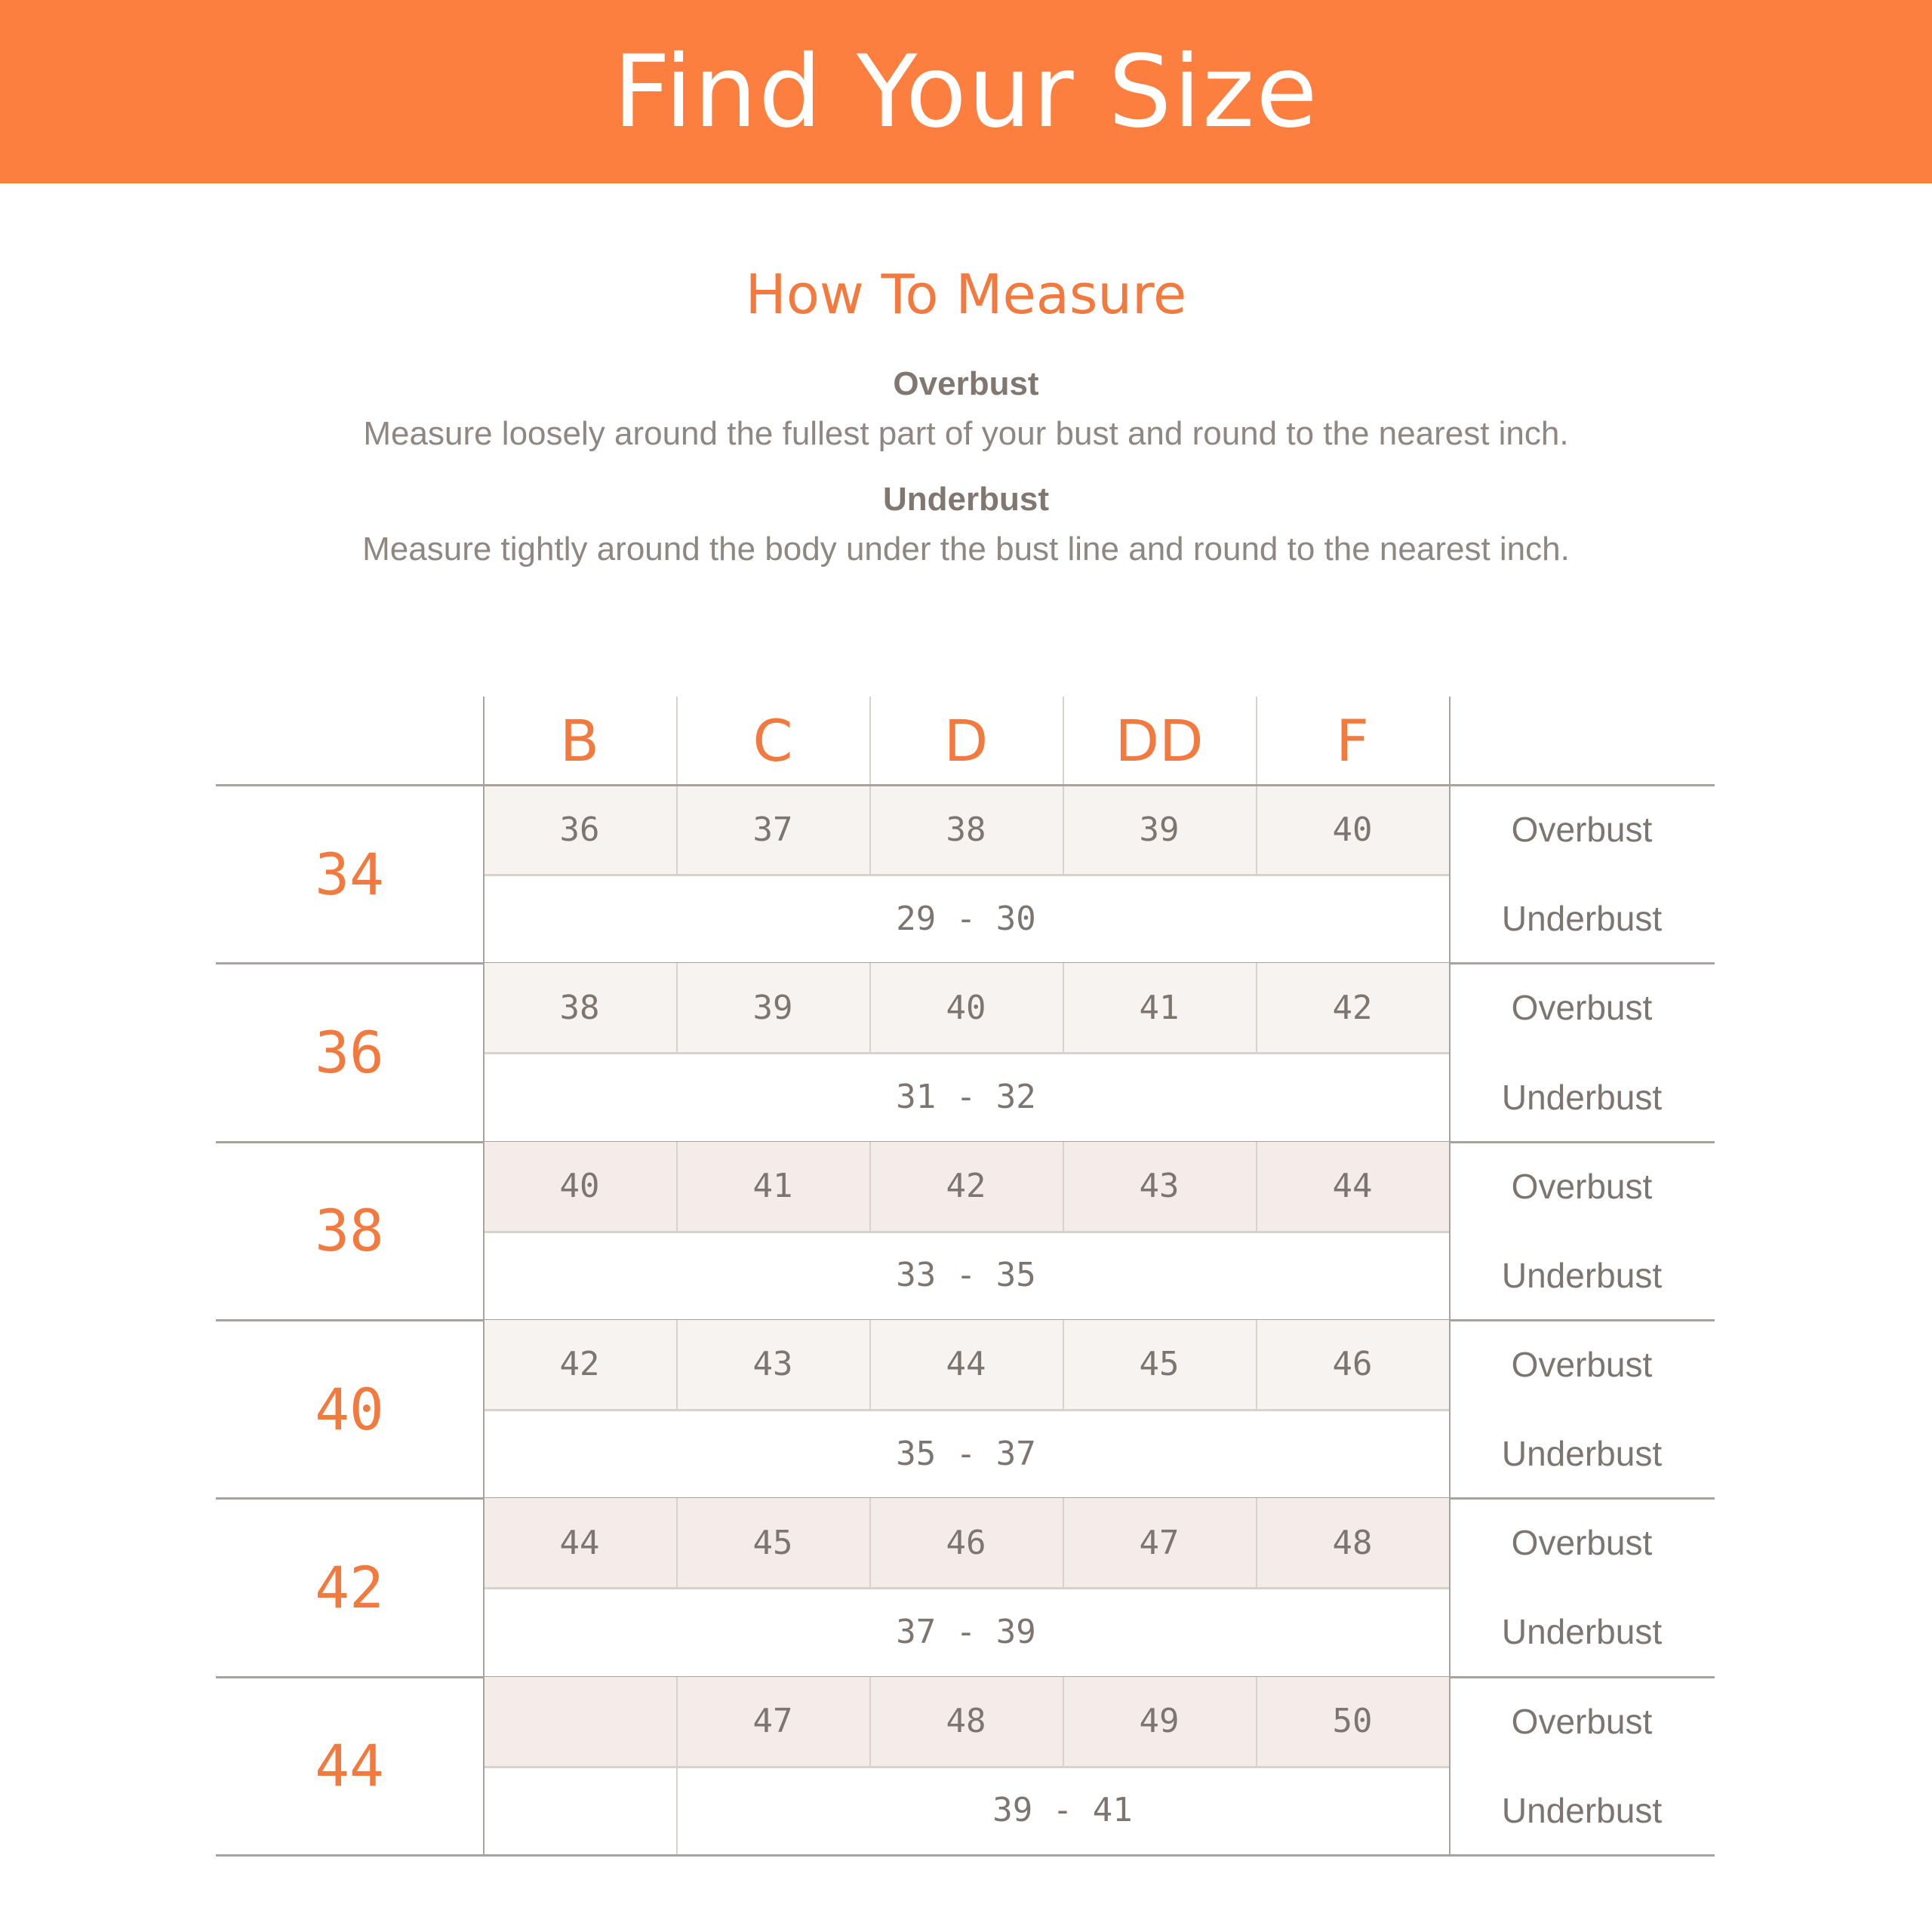 The image size is (1932, 1932). Describe the element at coordinates (966, 499) in the screenshot. I see `underbust-label: Underbust` at that location.